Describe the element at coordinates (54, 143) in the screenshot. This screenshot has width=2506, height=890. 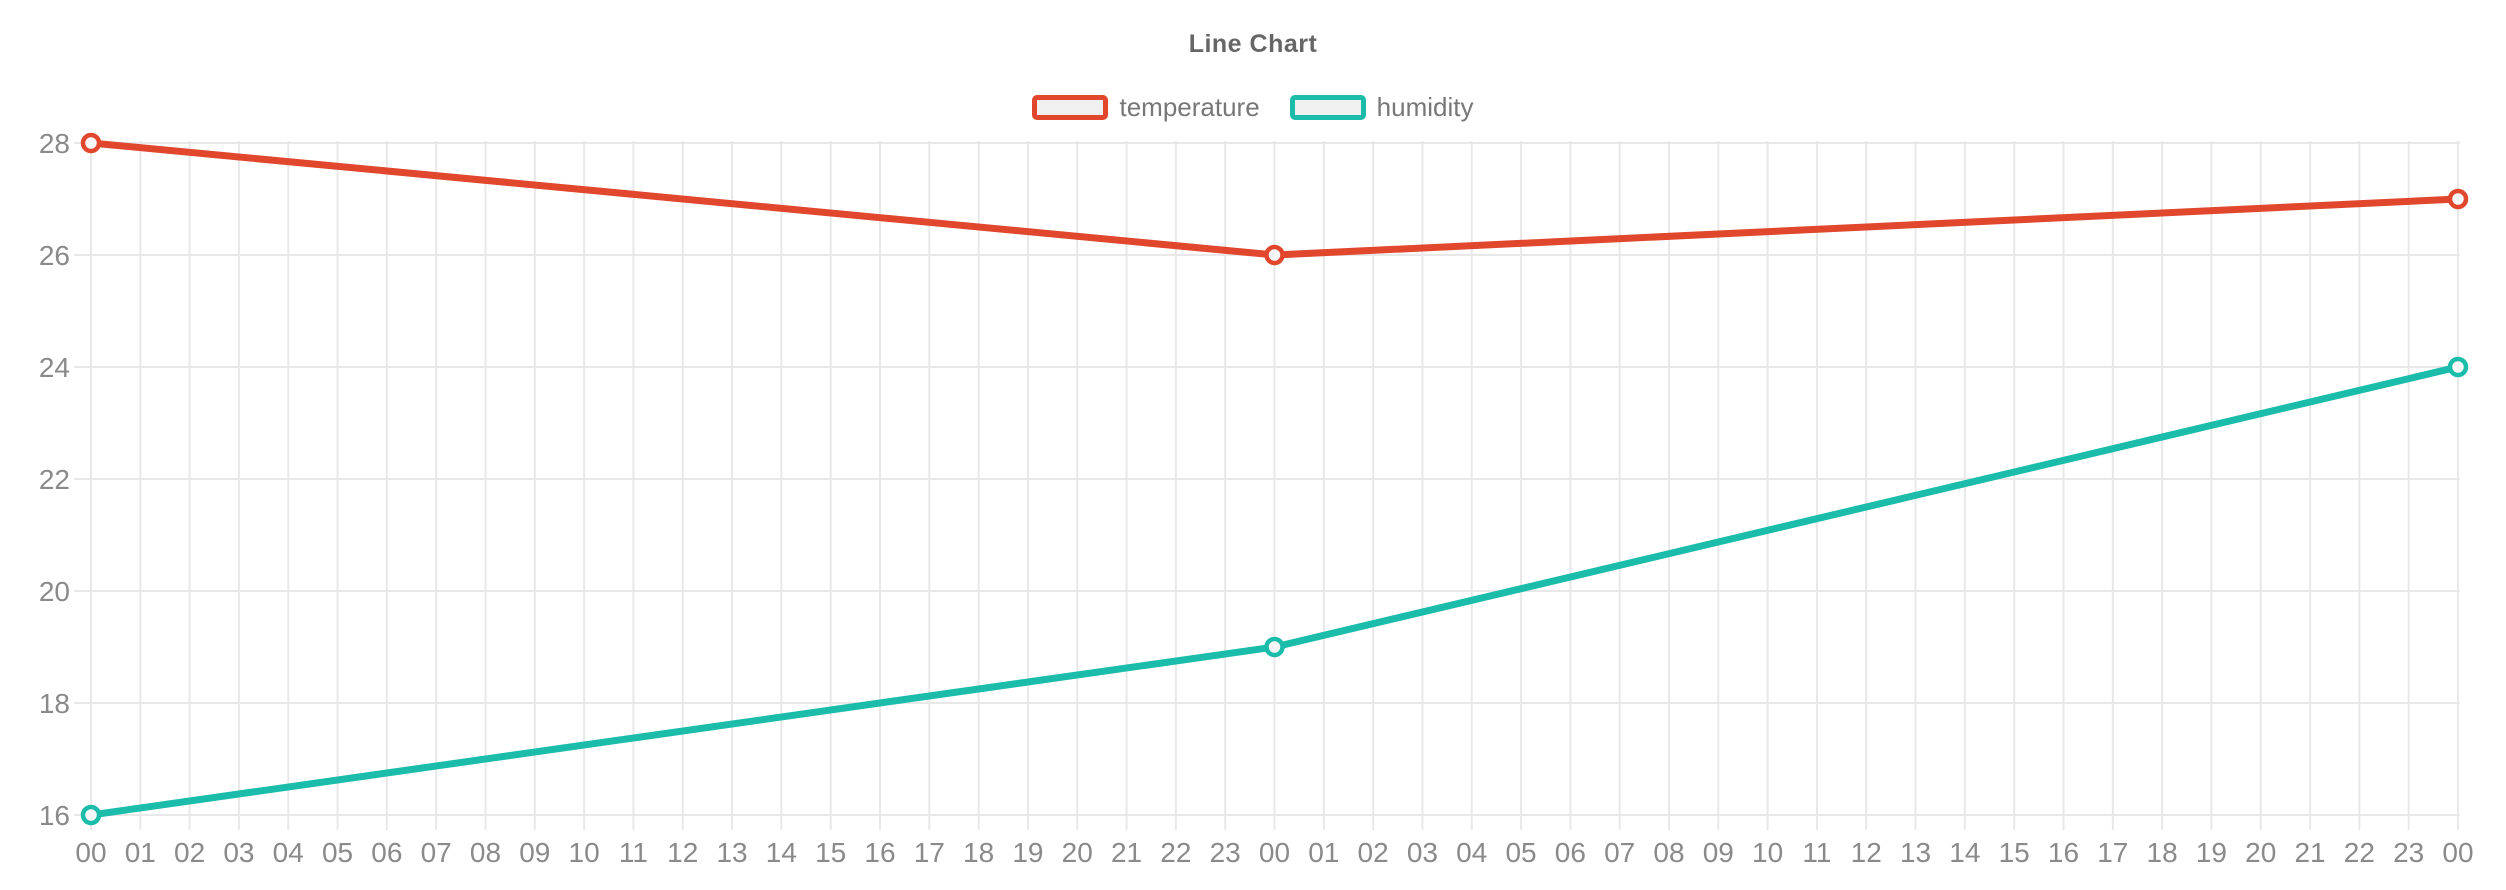
I see `y-axis-tick-label: 28` at that location.